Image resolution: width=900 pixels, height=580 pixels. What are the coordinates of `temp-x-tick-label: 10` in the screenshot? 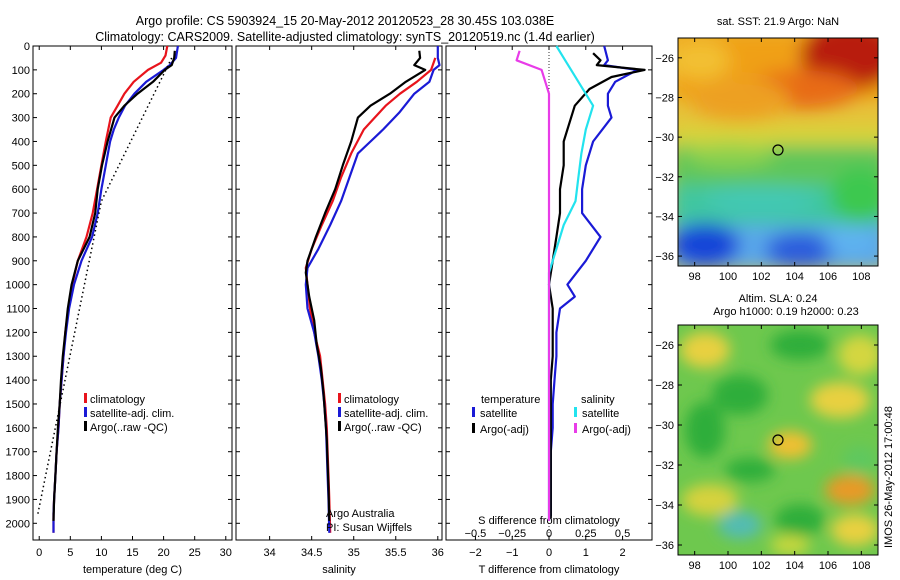 It's located at (101, 553).